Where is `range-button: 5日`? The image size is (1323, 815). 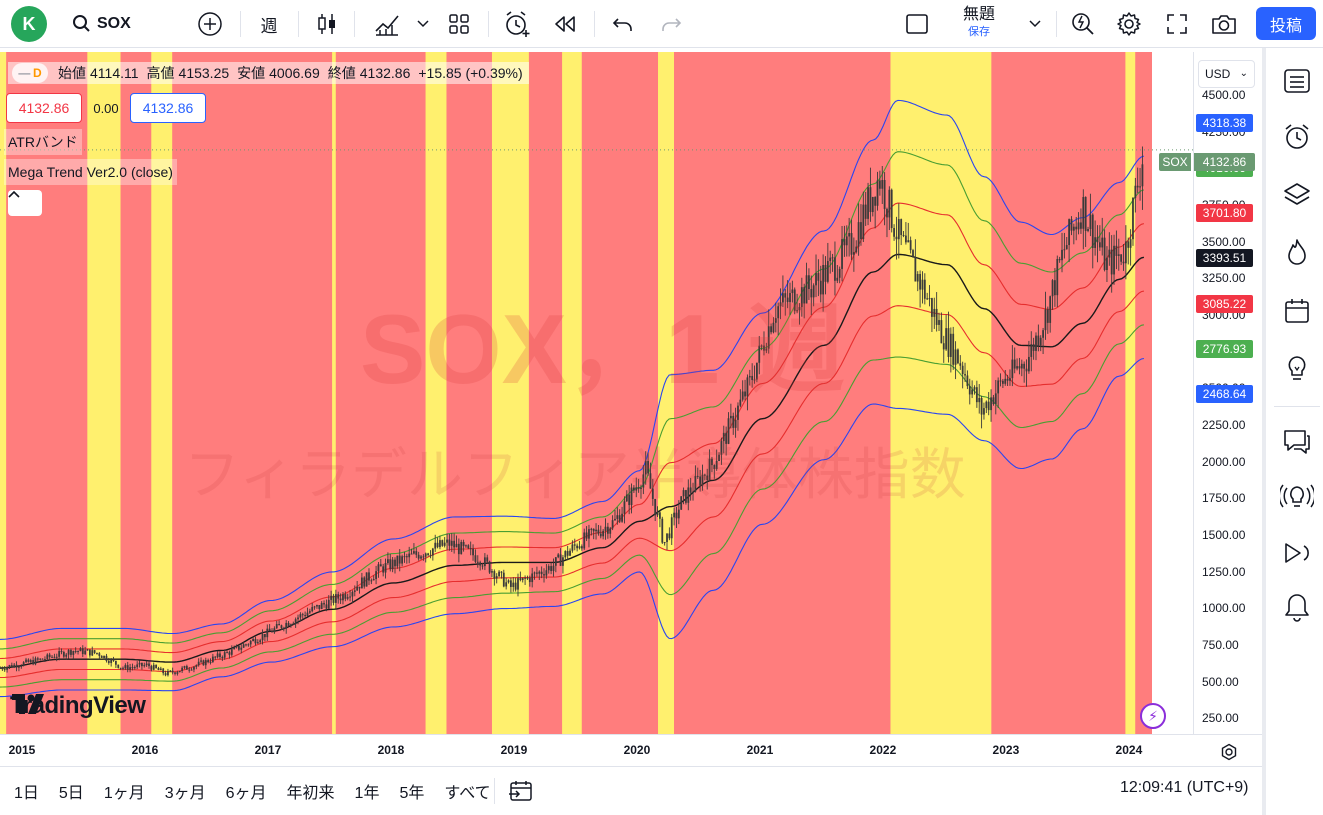 range-button: 5日 is located at coordinates (71, 793).